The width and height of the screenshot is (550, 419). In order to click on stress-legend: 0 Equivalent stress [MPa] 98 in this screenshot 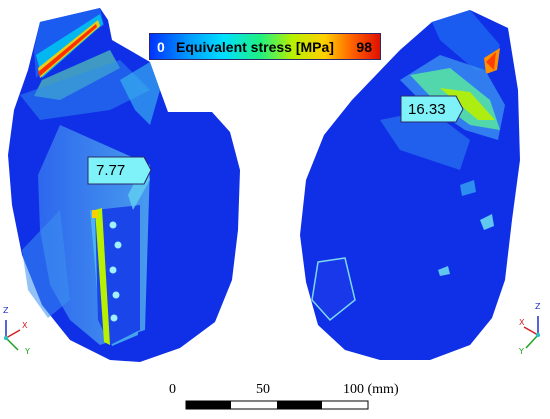, I will do `click(265, 46)`.